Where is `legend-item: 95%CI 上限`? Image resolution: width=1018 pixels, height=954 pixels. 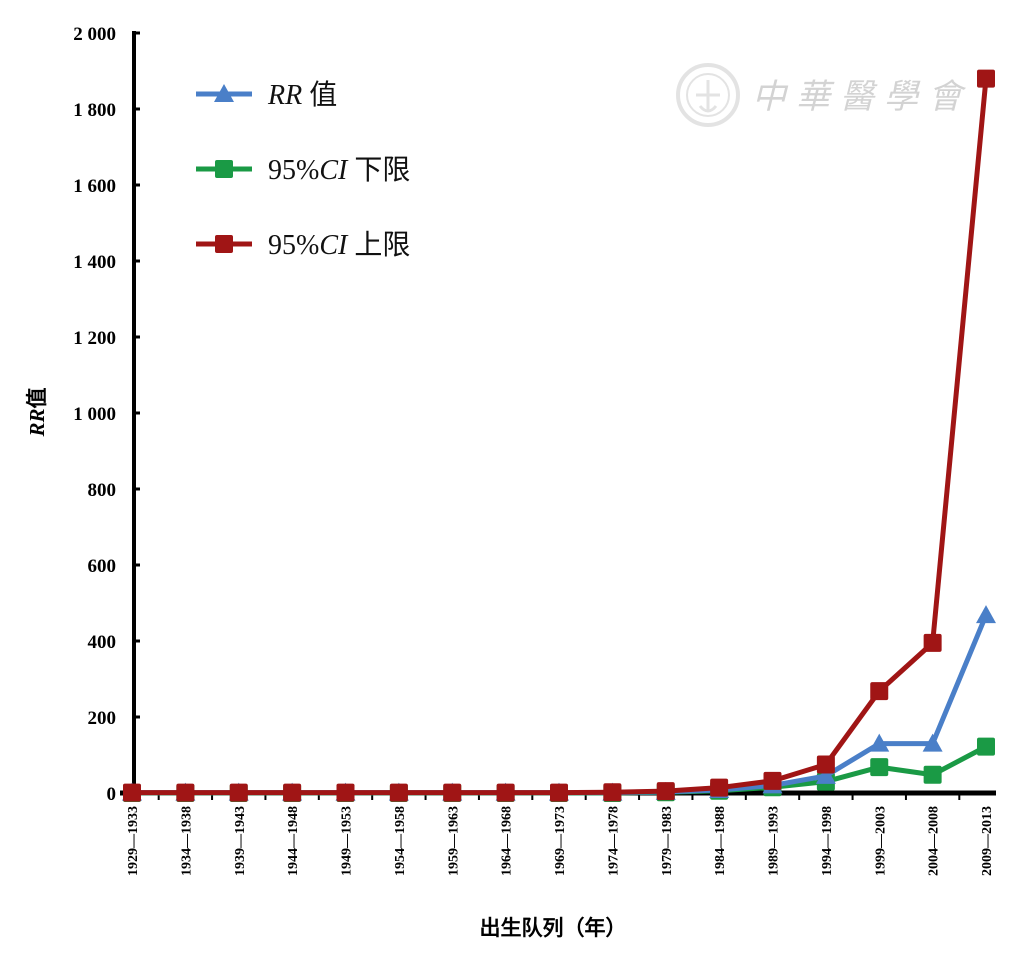 legend-item: 95%CI 上限 is located at coordinates (303, 245).